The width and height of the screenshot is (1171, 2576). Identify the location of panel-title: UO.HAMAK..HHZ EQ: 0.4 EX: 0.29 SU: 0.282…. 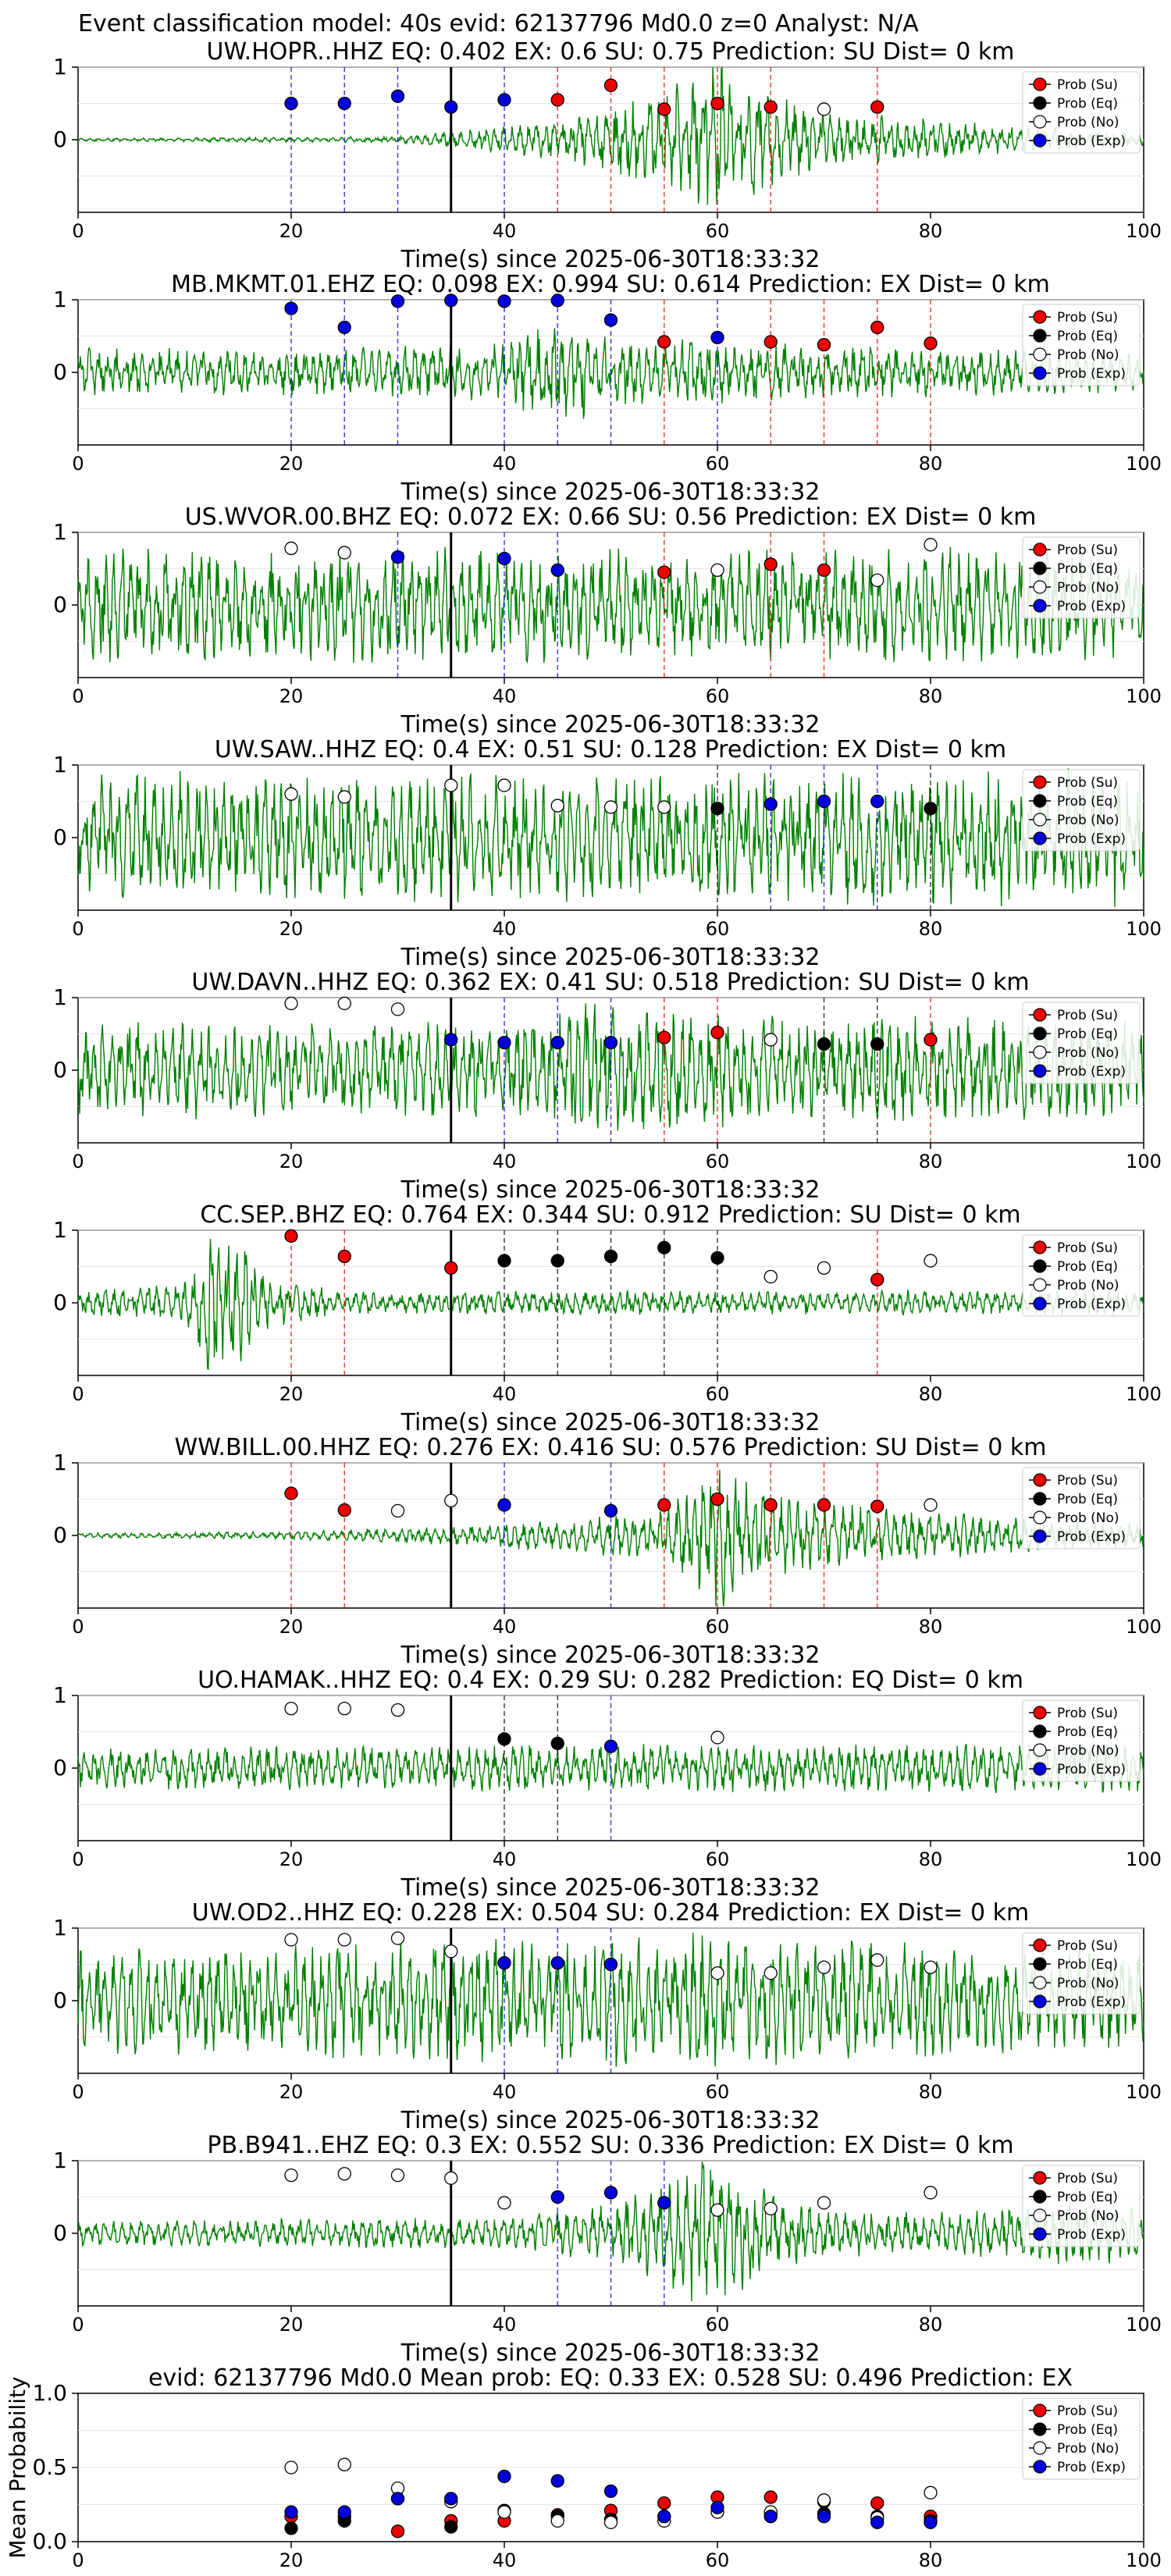
(610, 1680).